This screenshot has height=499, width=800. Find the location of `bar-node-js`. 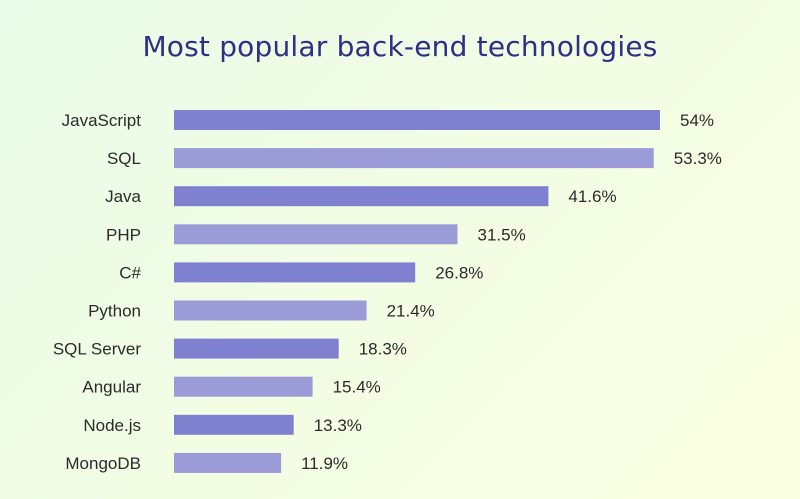

bar-node-js is located at coordinates (234, 424).